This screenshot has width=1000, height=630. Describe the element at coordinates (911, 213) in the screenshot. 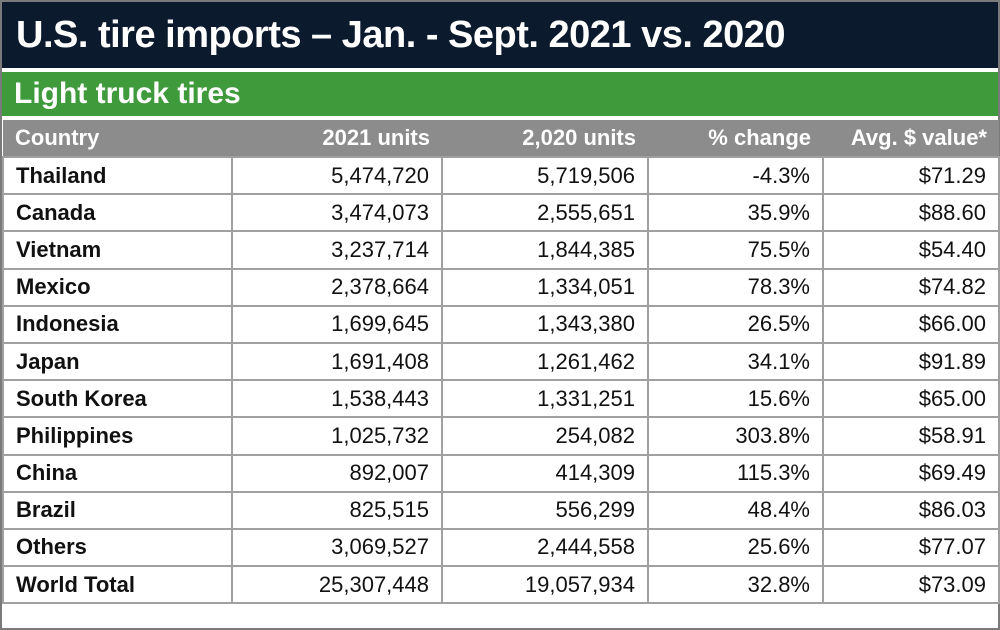

I see `value-cell: $88.60` at that location.